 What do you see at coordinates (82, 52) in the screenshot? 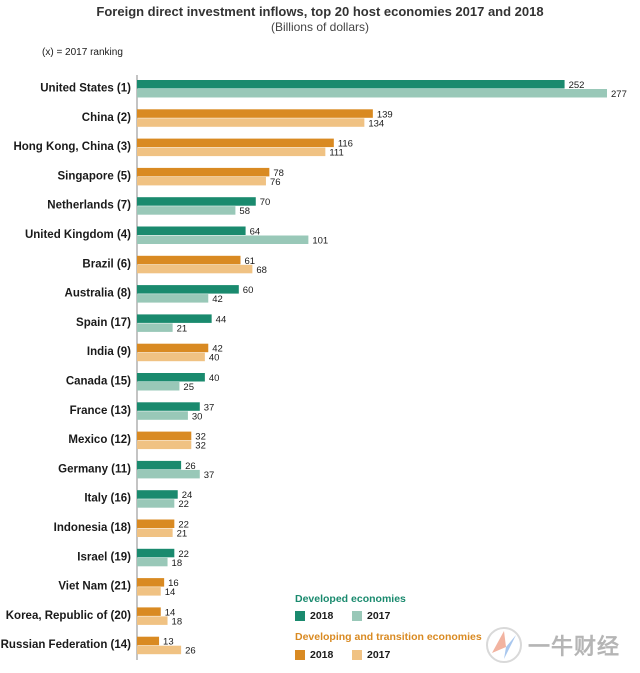
I see `ranking-note: (x) = 2017 ranking` at bounding box center [82, 52].